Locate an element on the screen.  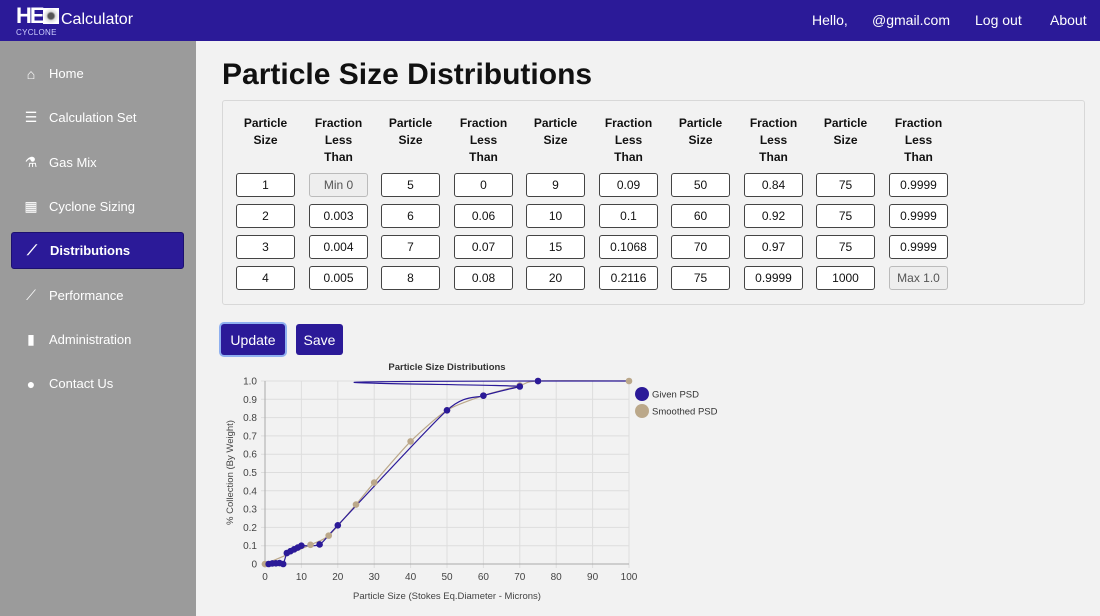
x-tick-label: 40 is located at coordinates (411, 577).